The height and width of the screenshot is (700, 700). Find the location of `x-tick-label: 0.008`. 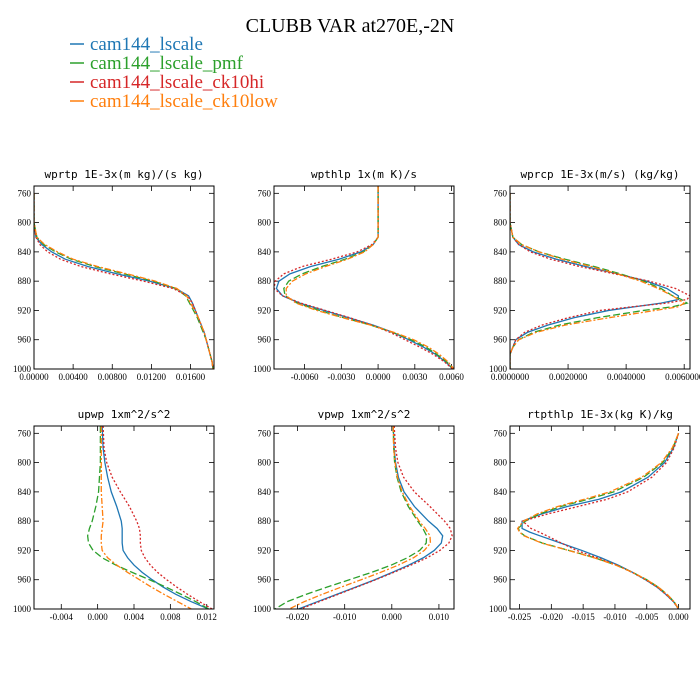

x-tick-label: 0.008 is located at coordinates (170, 617).